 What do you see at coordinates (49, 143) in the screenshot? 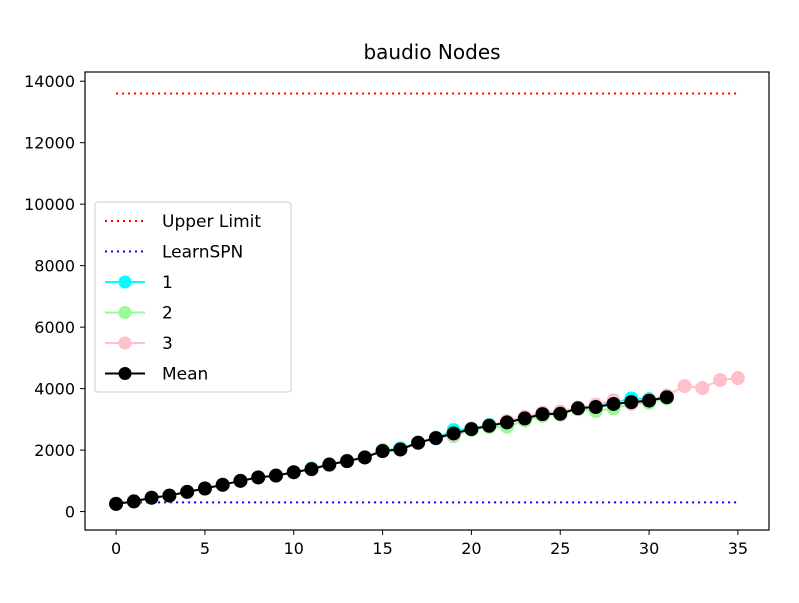
I see `y-tick-label: 12000` at bounding box center [49, 143].